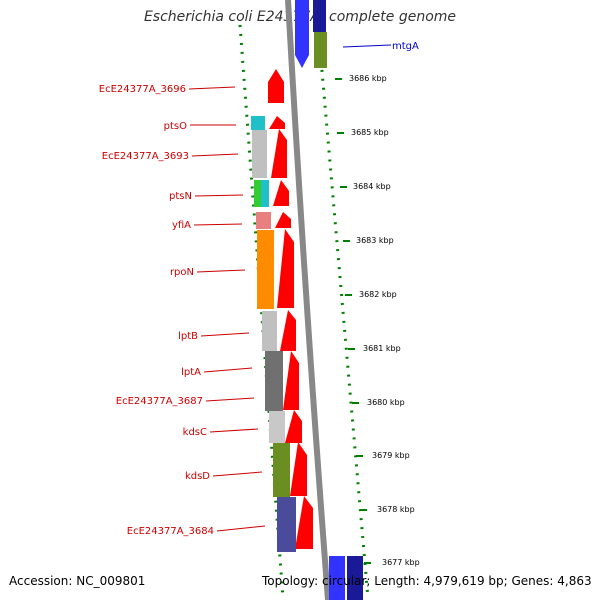  What do you see at coordinates (191, 372) in the screenshot?
I see `gene-label-lptA: lptA` at bounding box center [191, 372].